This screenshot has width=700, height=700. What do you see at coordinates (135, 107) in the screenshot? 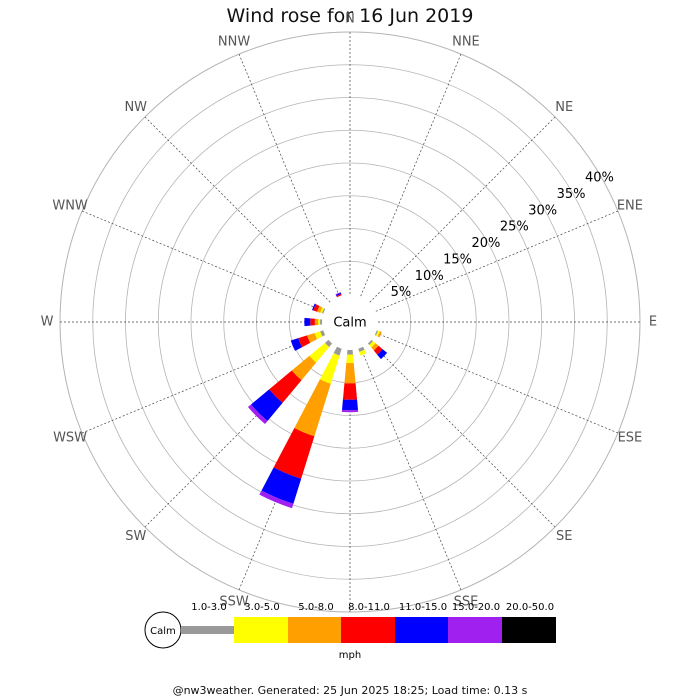
I see `direction-label-nw: NW` at bounding box center [135, 107].